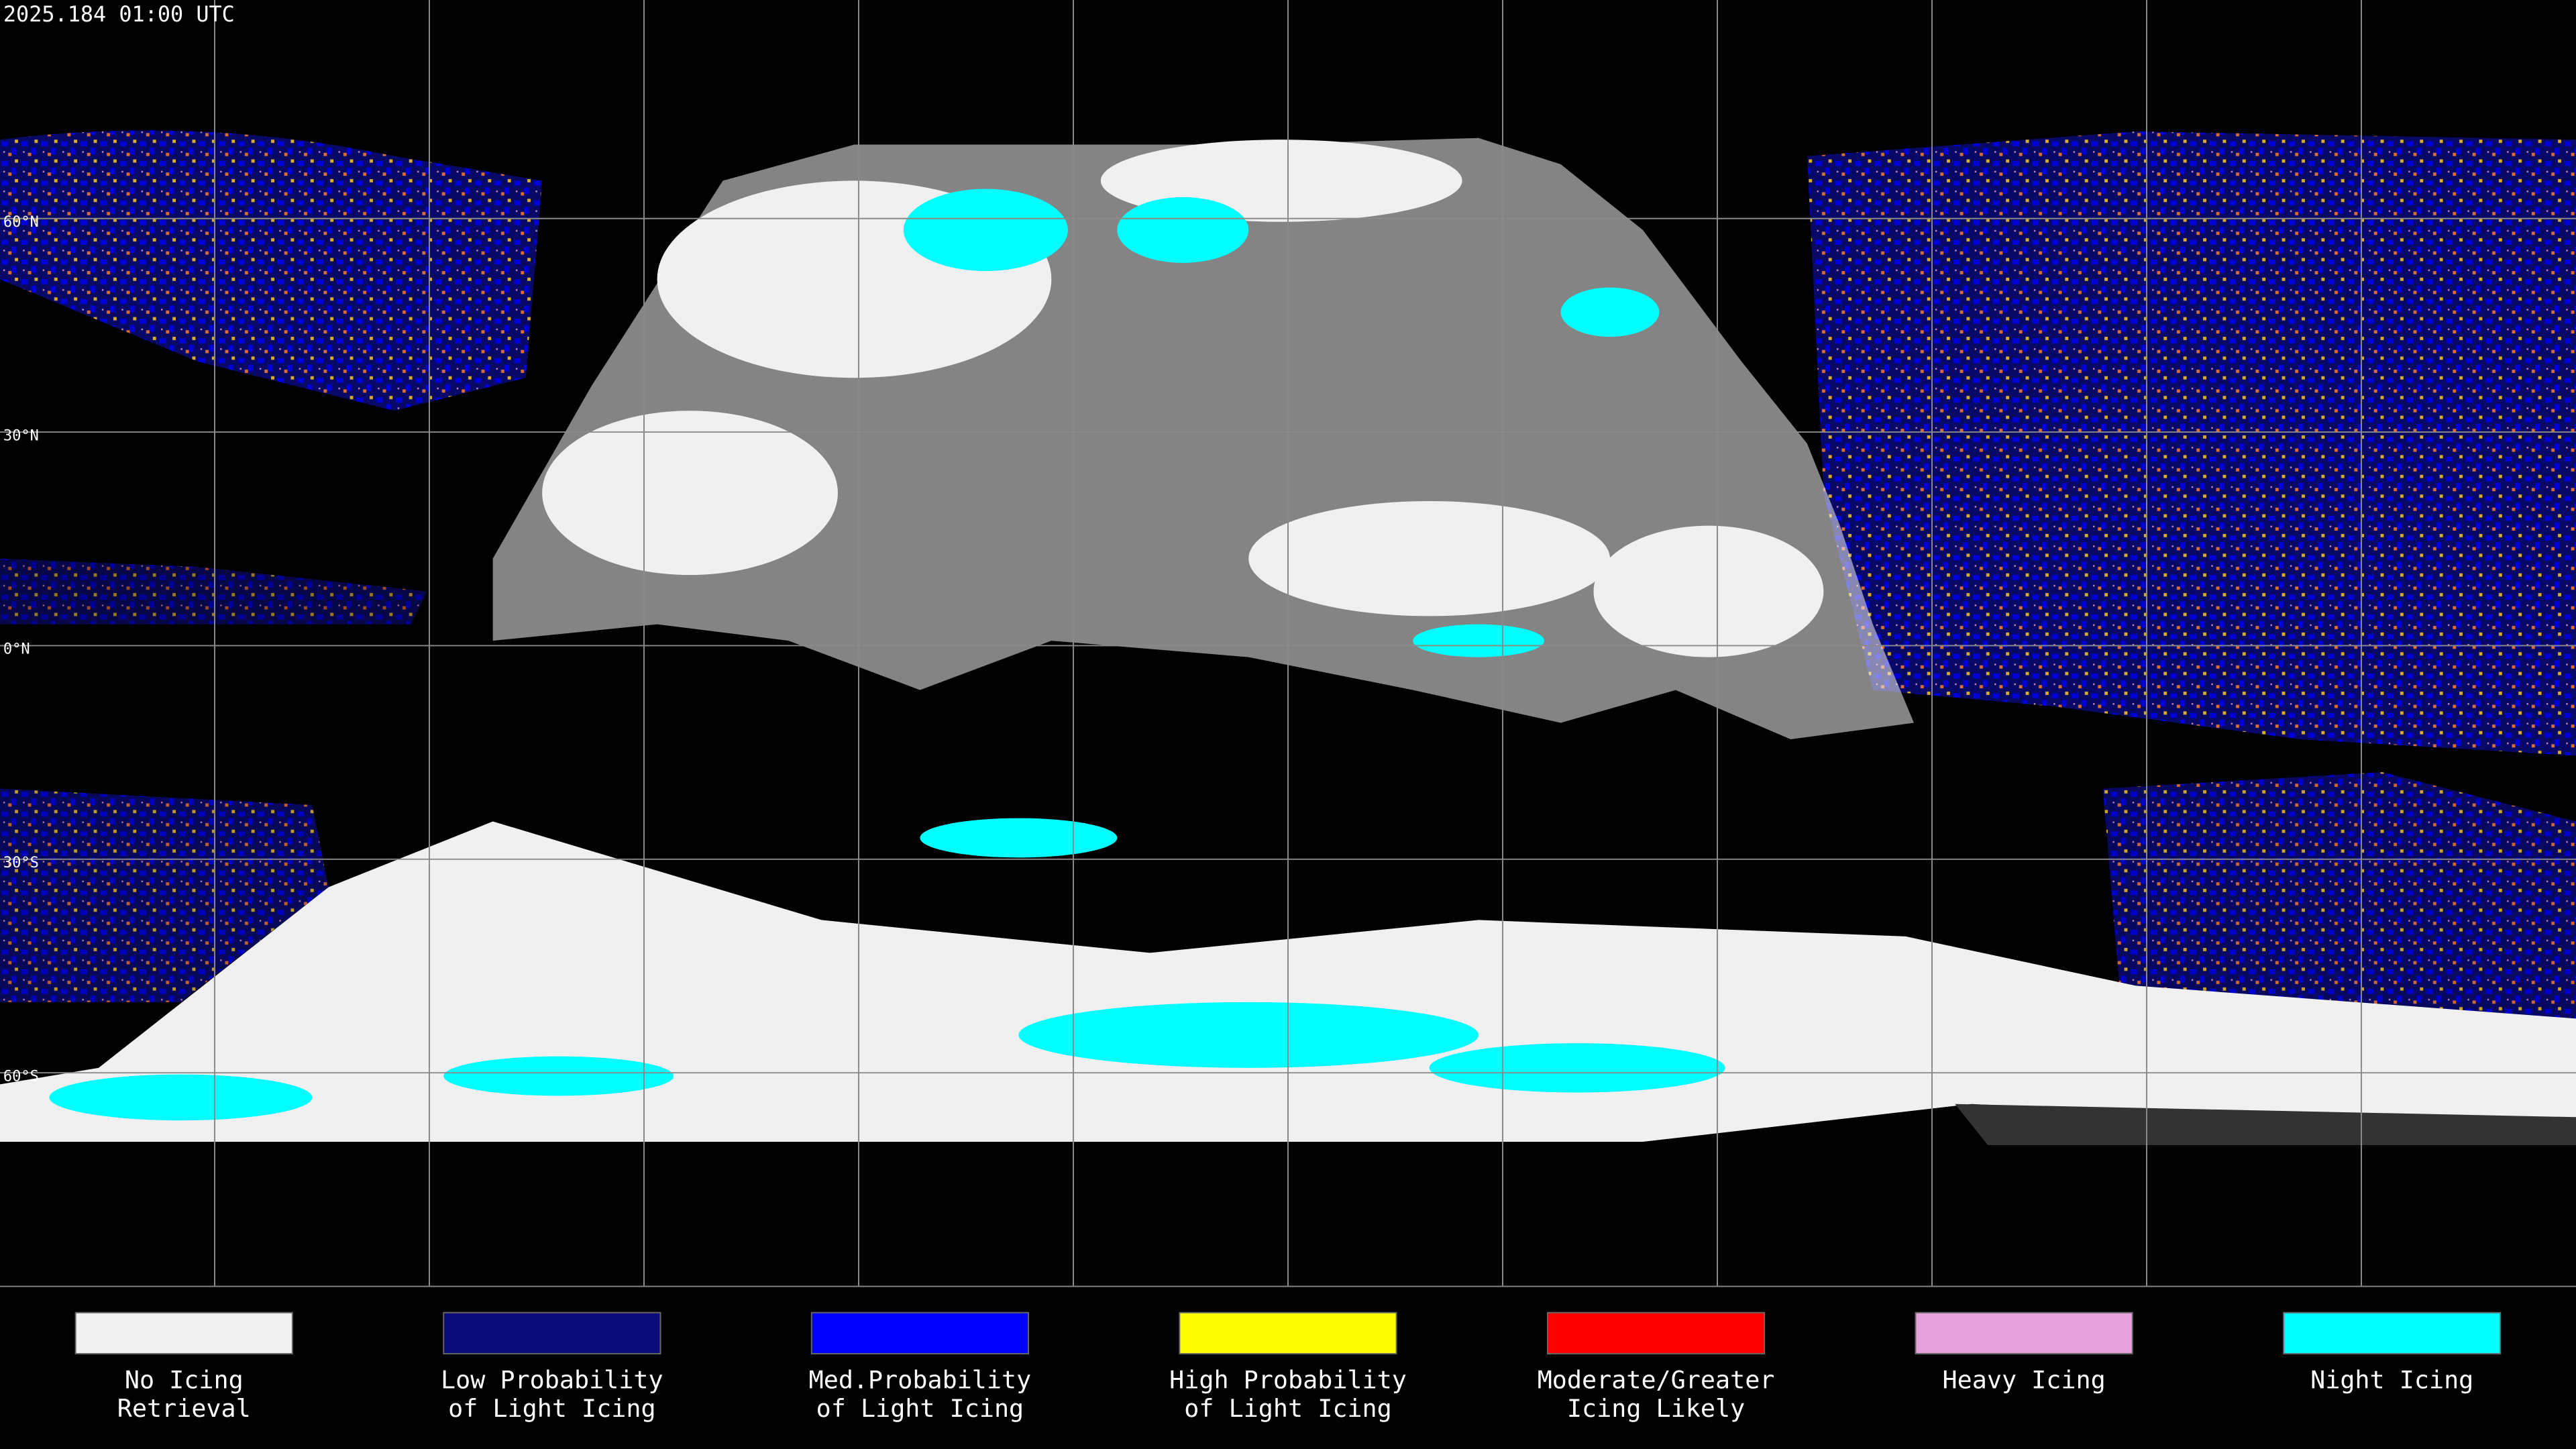  What do you see at coordinates (184, 1408) in the screenshot?
I see `legend-label: Retrieval` at bounding box center [184, 1408].